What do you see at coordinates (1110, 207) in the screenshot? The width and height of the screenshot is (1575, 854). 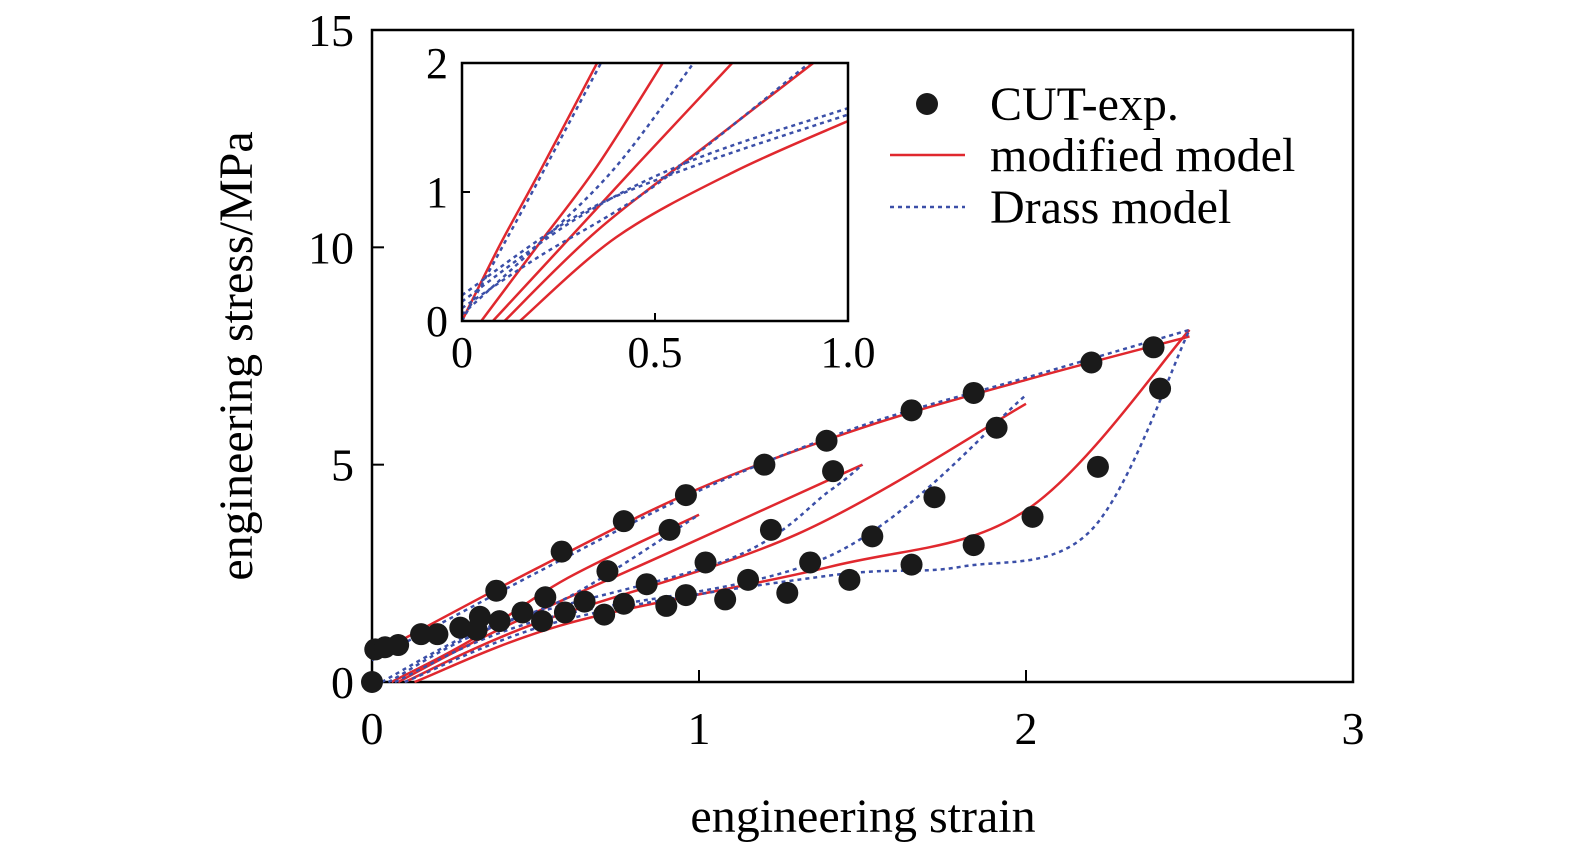 I see `legend-label-drass: Drass model` at bounding box center [1110, 207].